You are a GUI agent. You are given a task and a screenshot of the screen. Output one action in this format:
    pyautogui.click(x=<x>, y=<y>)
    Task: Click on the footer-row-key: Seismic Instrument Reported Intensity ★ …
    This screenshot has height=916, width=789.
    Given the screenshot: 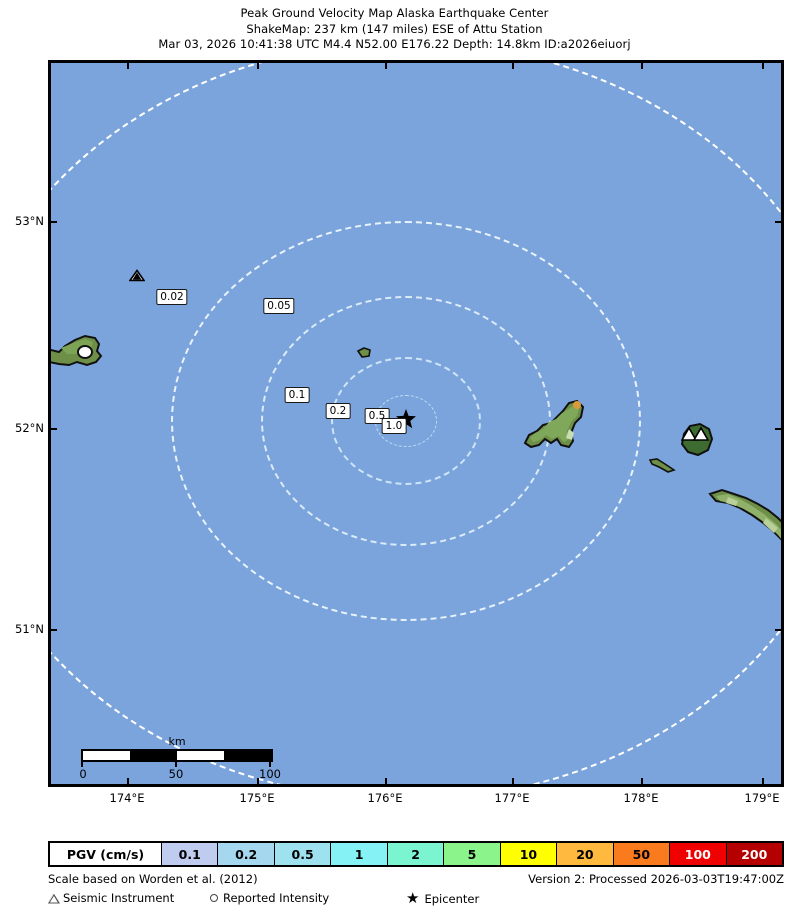 What is the action you would take?
    pyautogui.click(x=415, y=900)
    